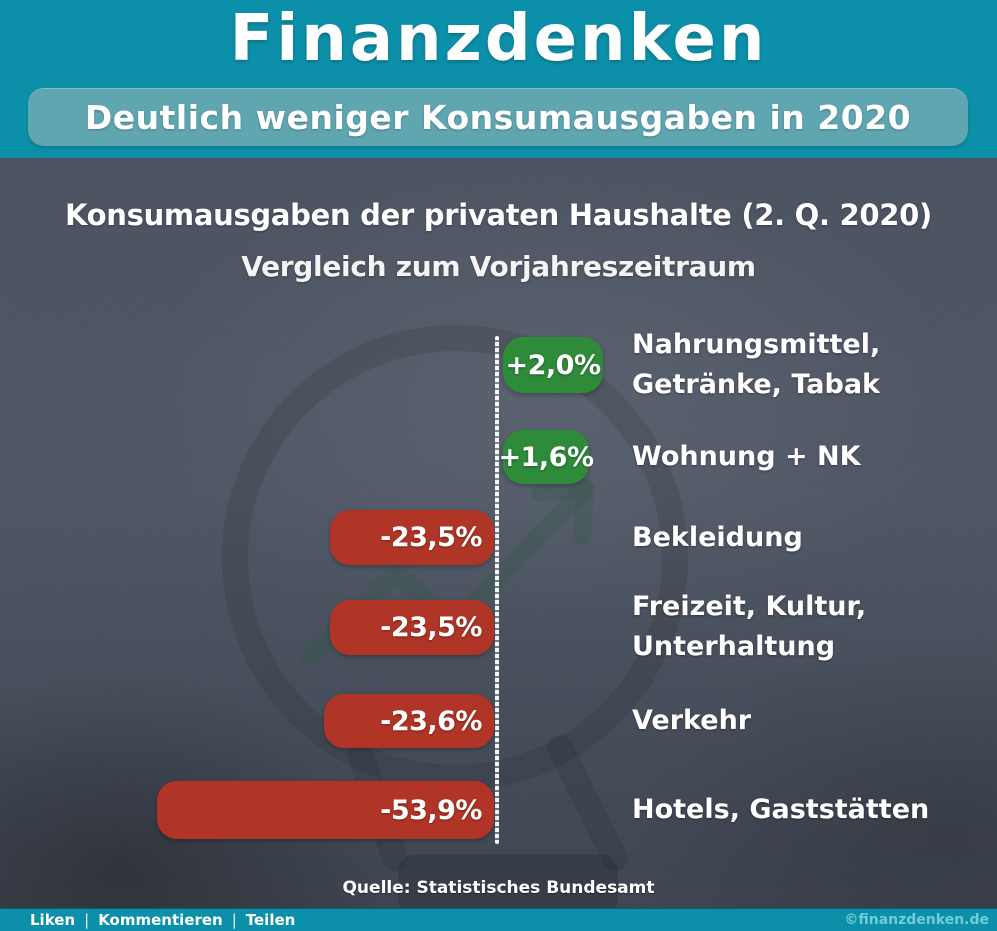 The image size is (997, 931). What do you see at coordinates (916, 920) in the screenshot?
I see `copyright-link: ©finanzdenken.de` at bounding box center [916, 920].